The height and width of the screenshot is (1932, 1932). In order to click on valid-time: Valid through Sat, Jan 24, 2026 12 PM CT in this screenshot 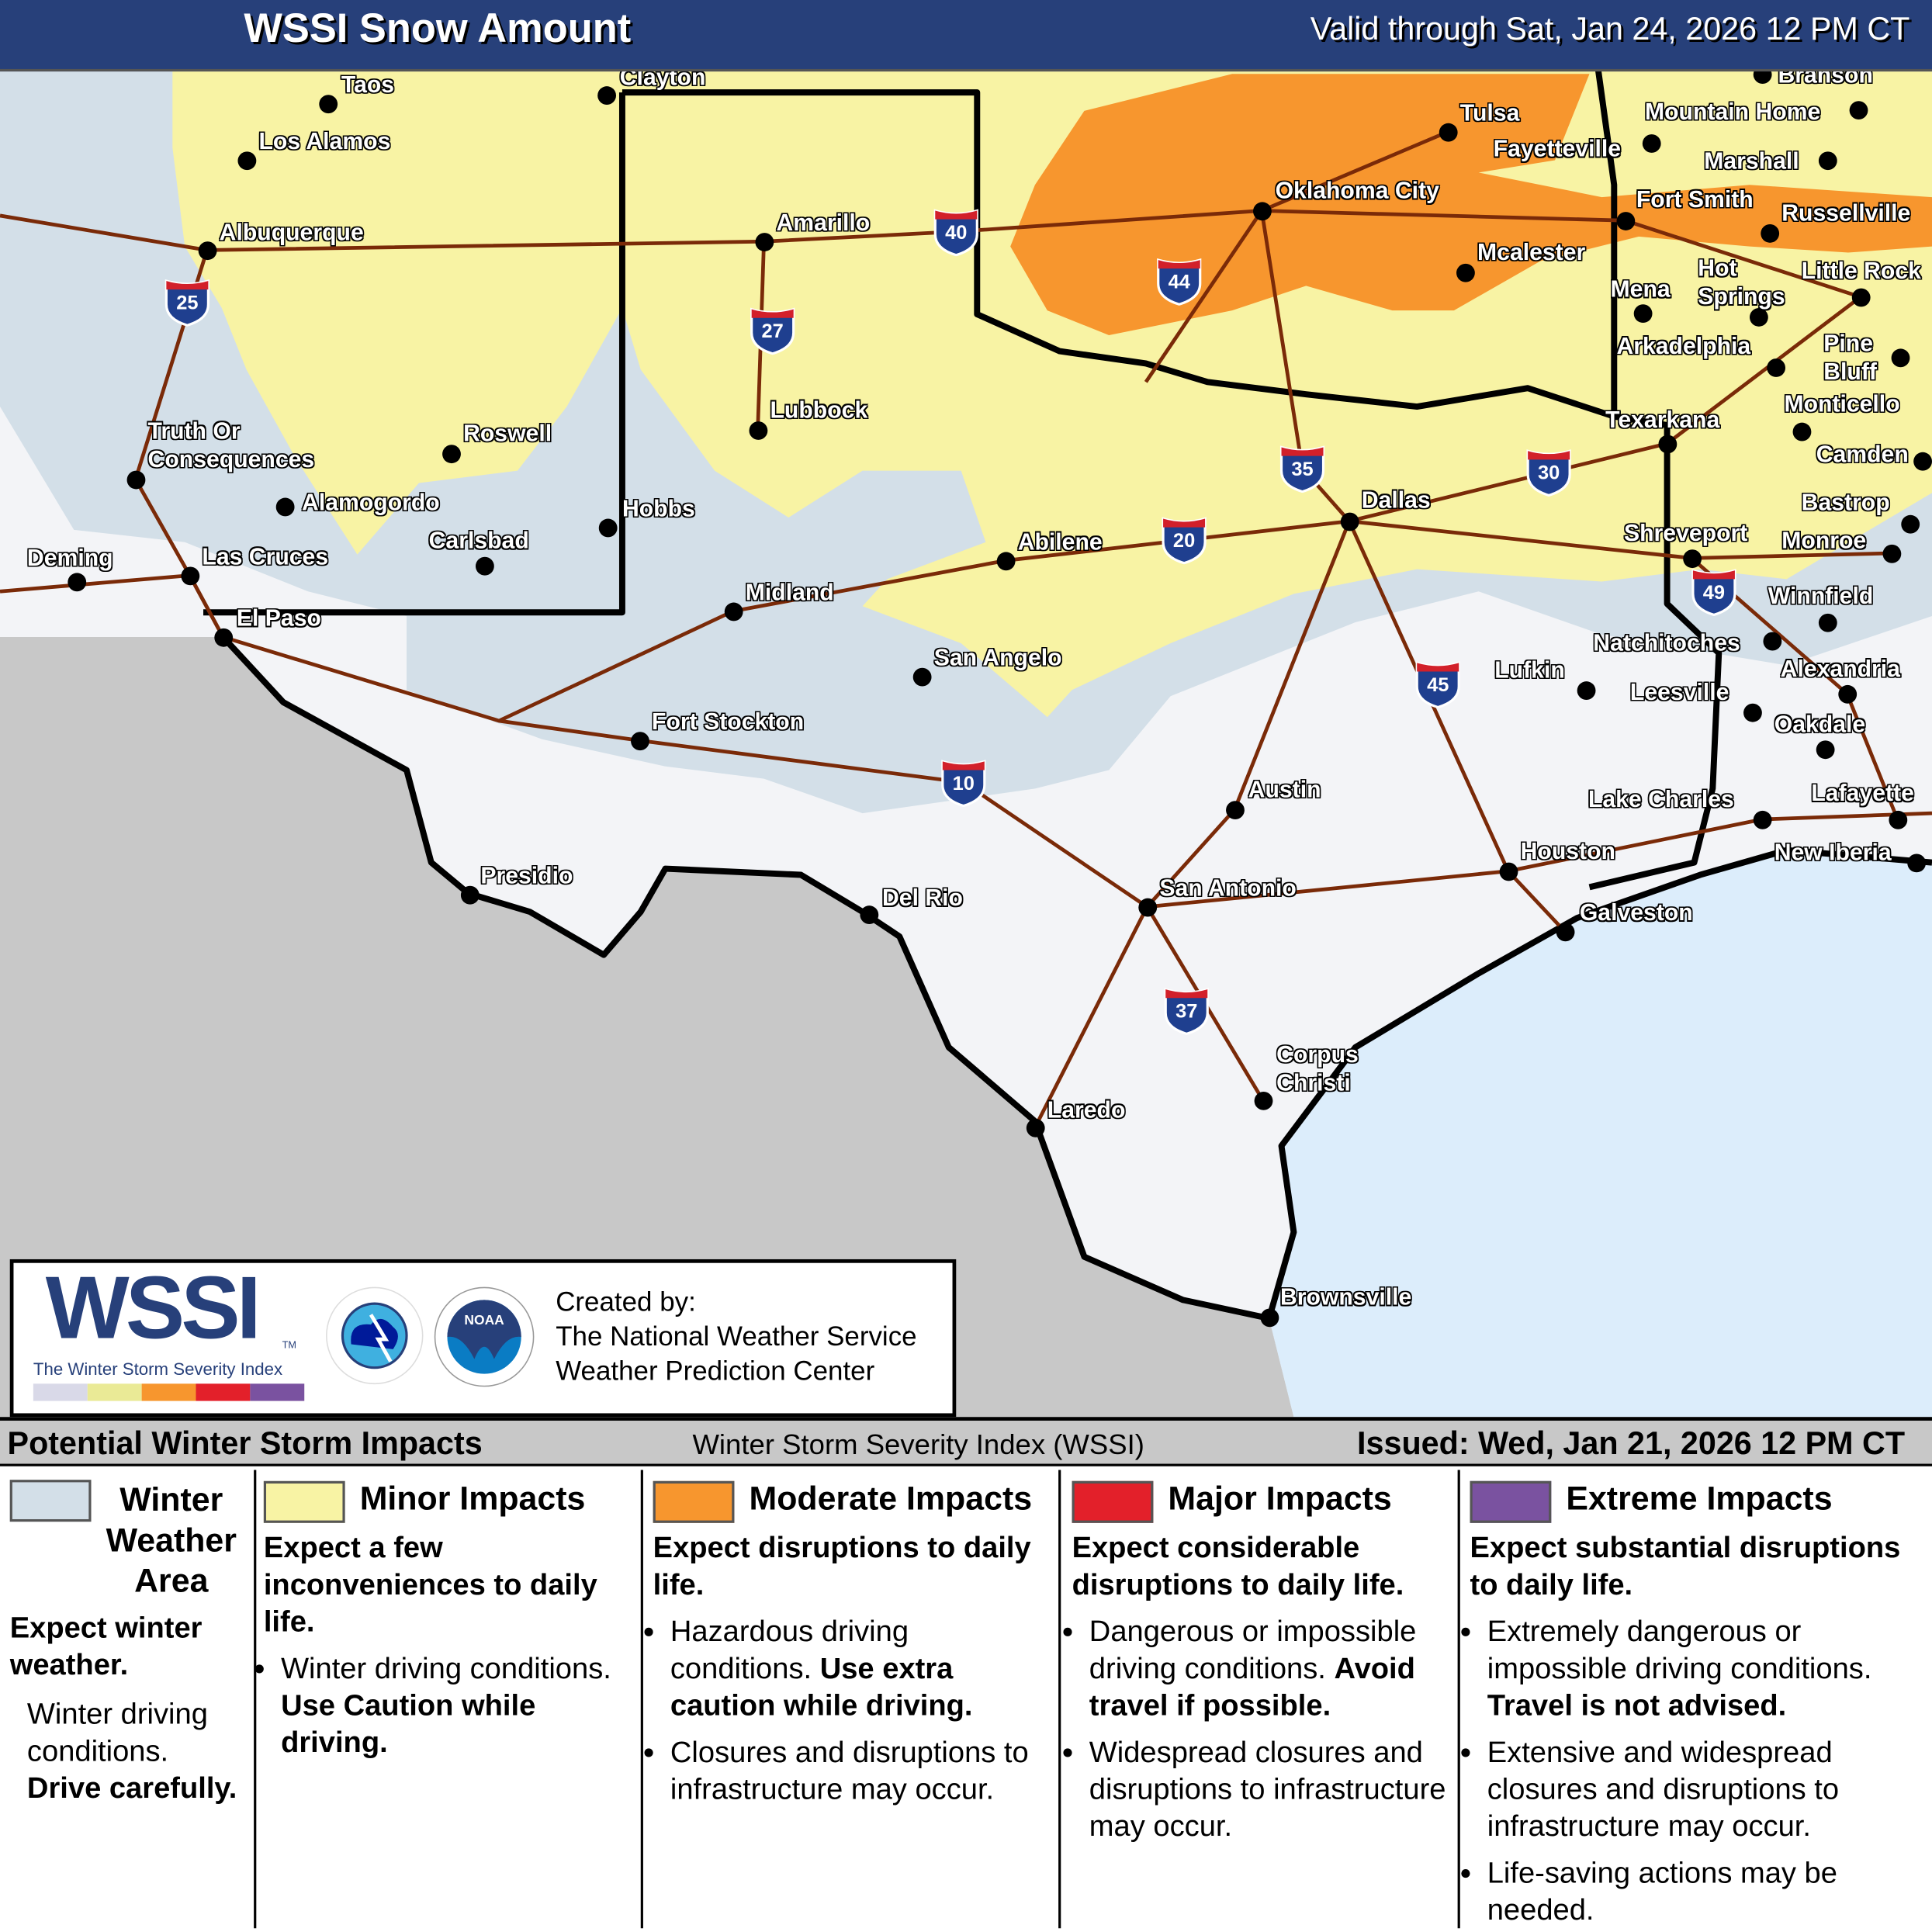, I will do `click(1610, 28)`.